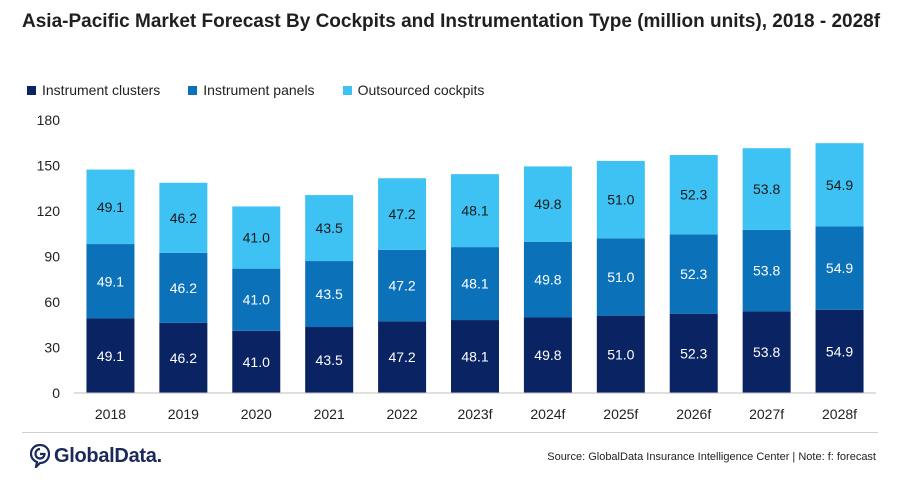  What do you see at coordinates (766, 414) in the screenshot?
I see `x-tick-label: 2027f` at bounding box center [766, 414].